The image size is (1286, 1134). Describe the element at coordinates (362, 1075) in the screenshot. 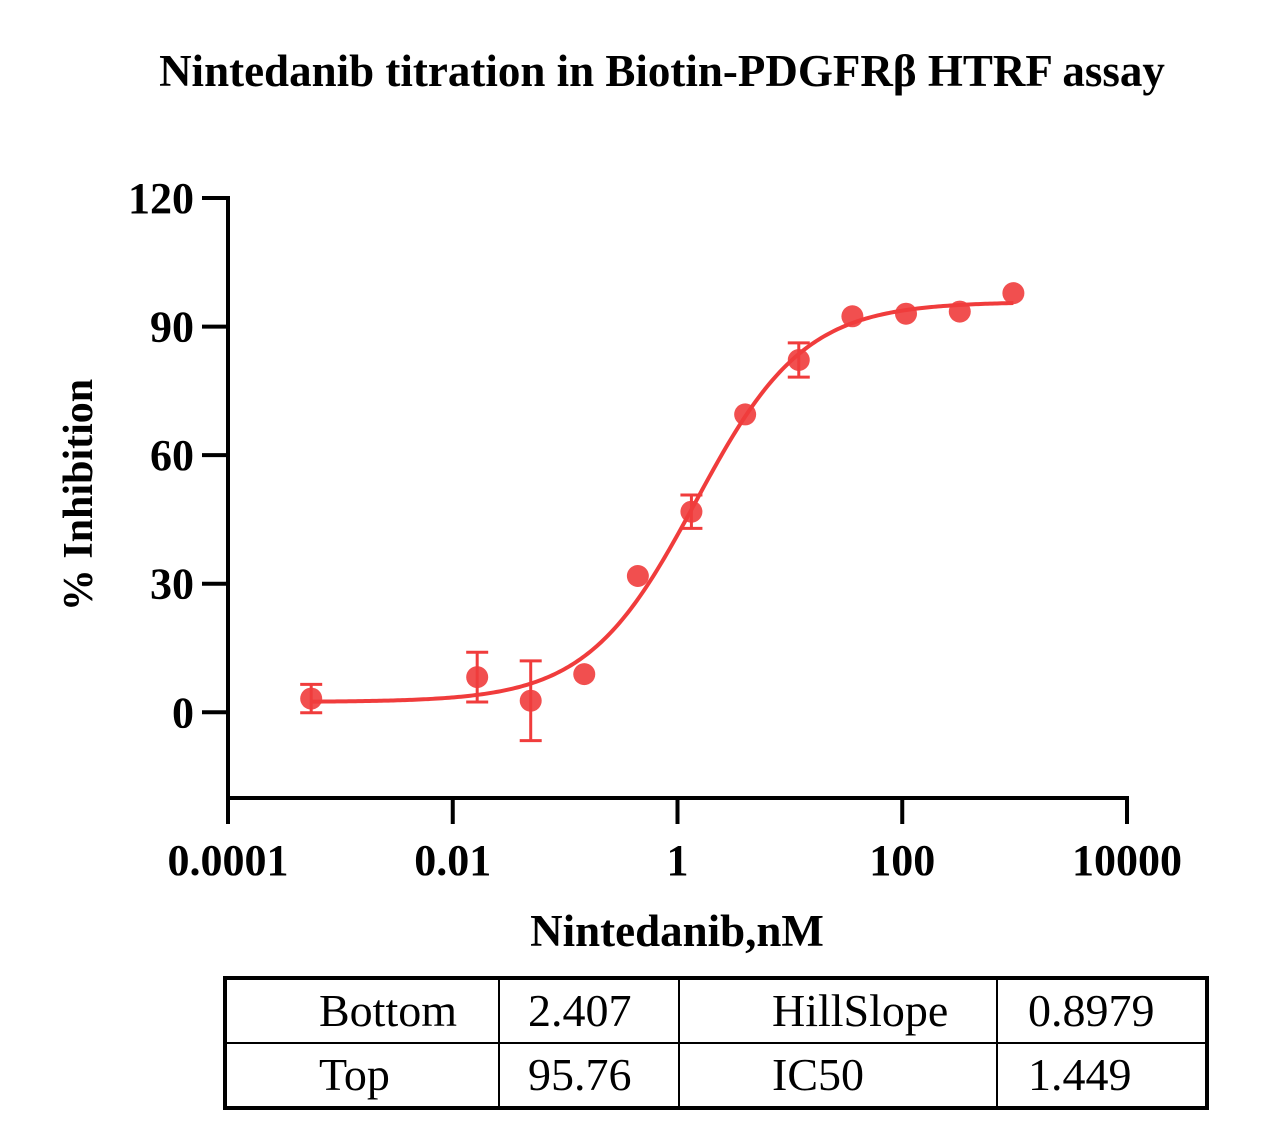

I see `param-name-cell: Top` at that location.